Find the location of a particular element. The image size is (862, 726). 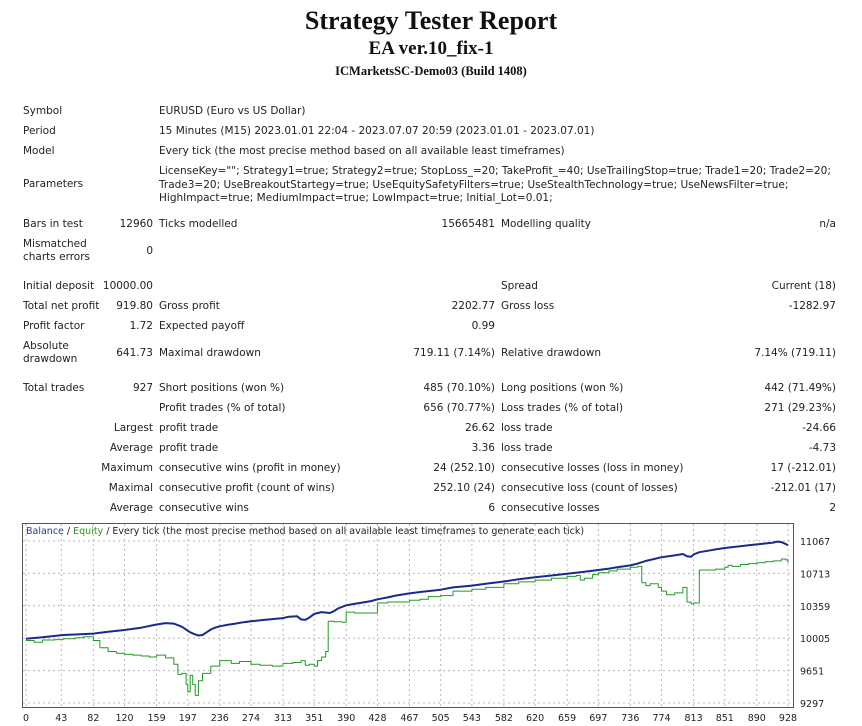

largest-profit-value: 26.62 is located at coordinates (479, 428).